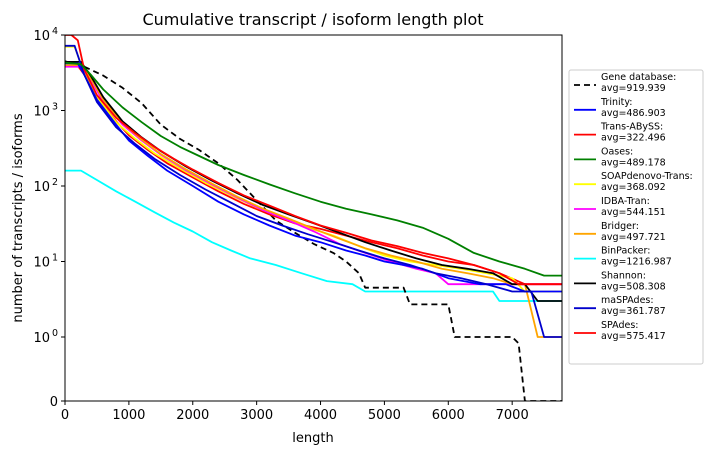 The image size is (710, 455). I want to click on legend-avg: avg=368.092, so click(633, 187).